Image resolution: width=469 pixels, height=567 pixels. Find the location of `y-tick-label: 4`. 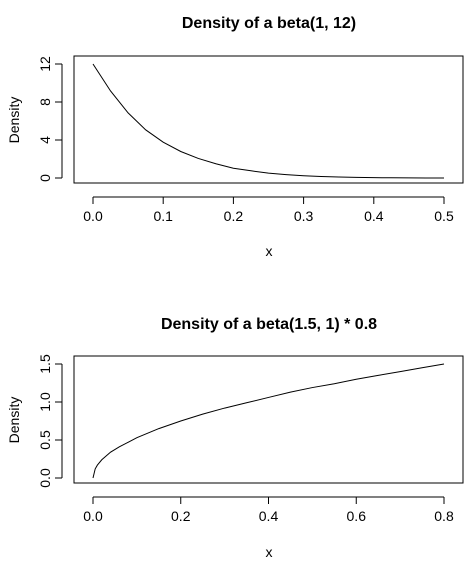

y-tick-label: 4 is located at coordinates (45, 140).